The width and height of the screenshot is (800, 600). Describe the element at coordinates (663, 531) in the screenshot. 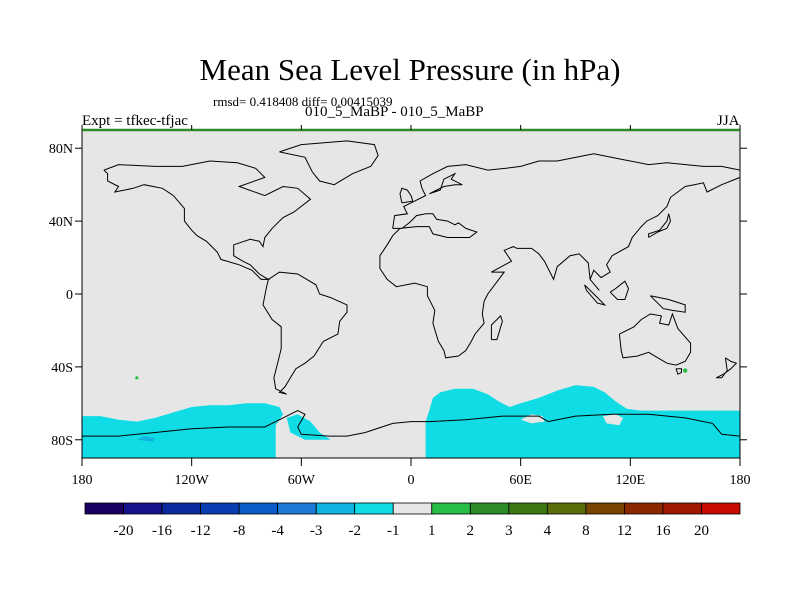

I see `colorbar-label: 16` at that location.